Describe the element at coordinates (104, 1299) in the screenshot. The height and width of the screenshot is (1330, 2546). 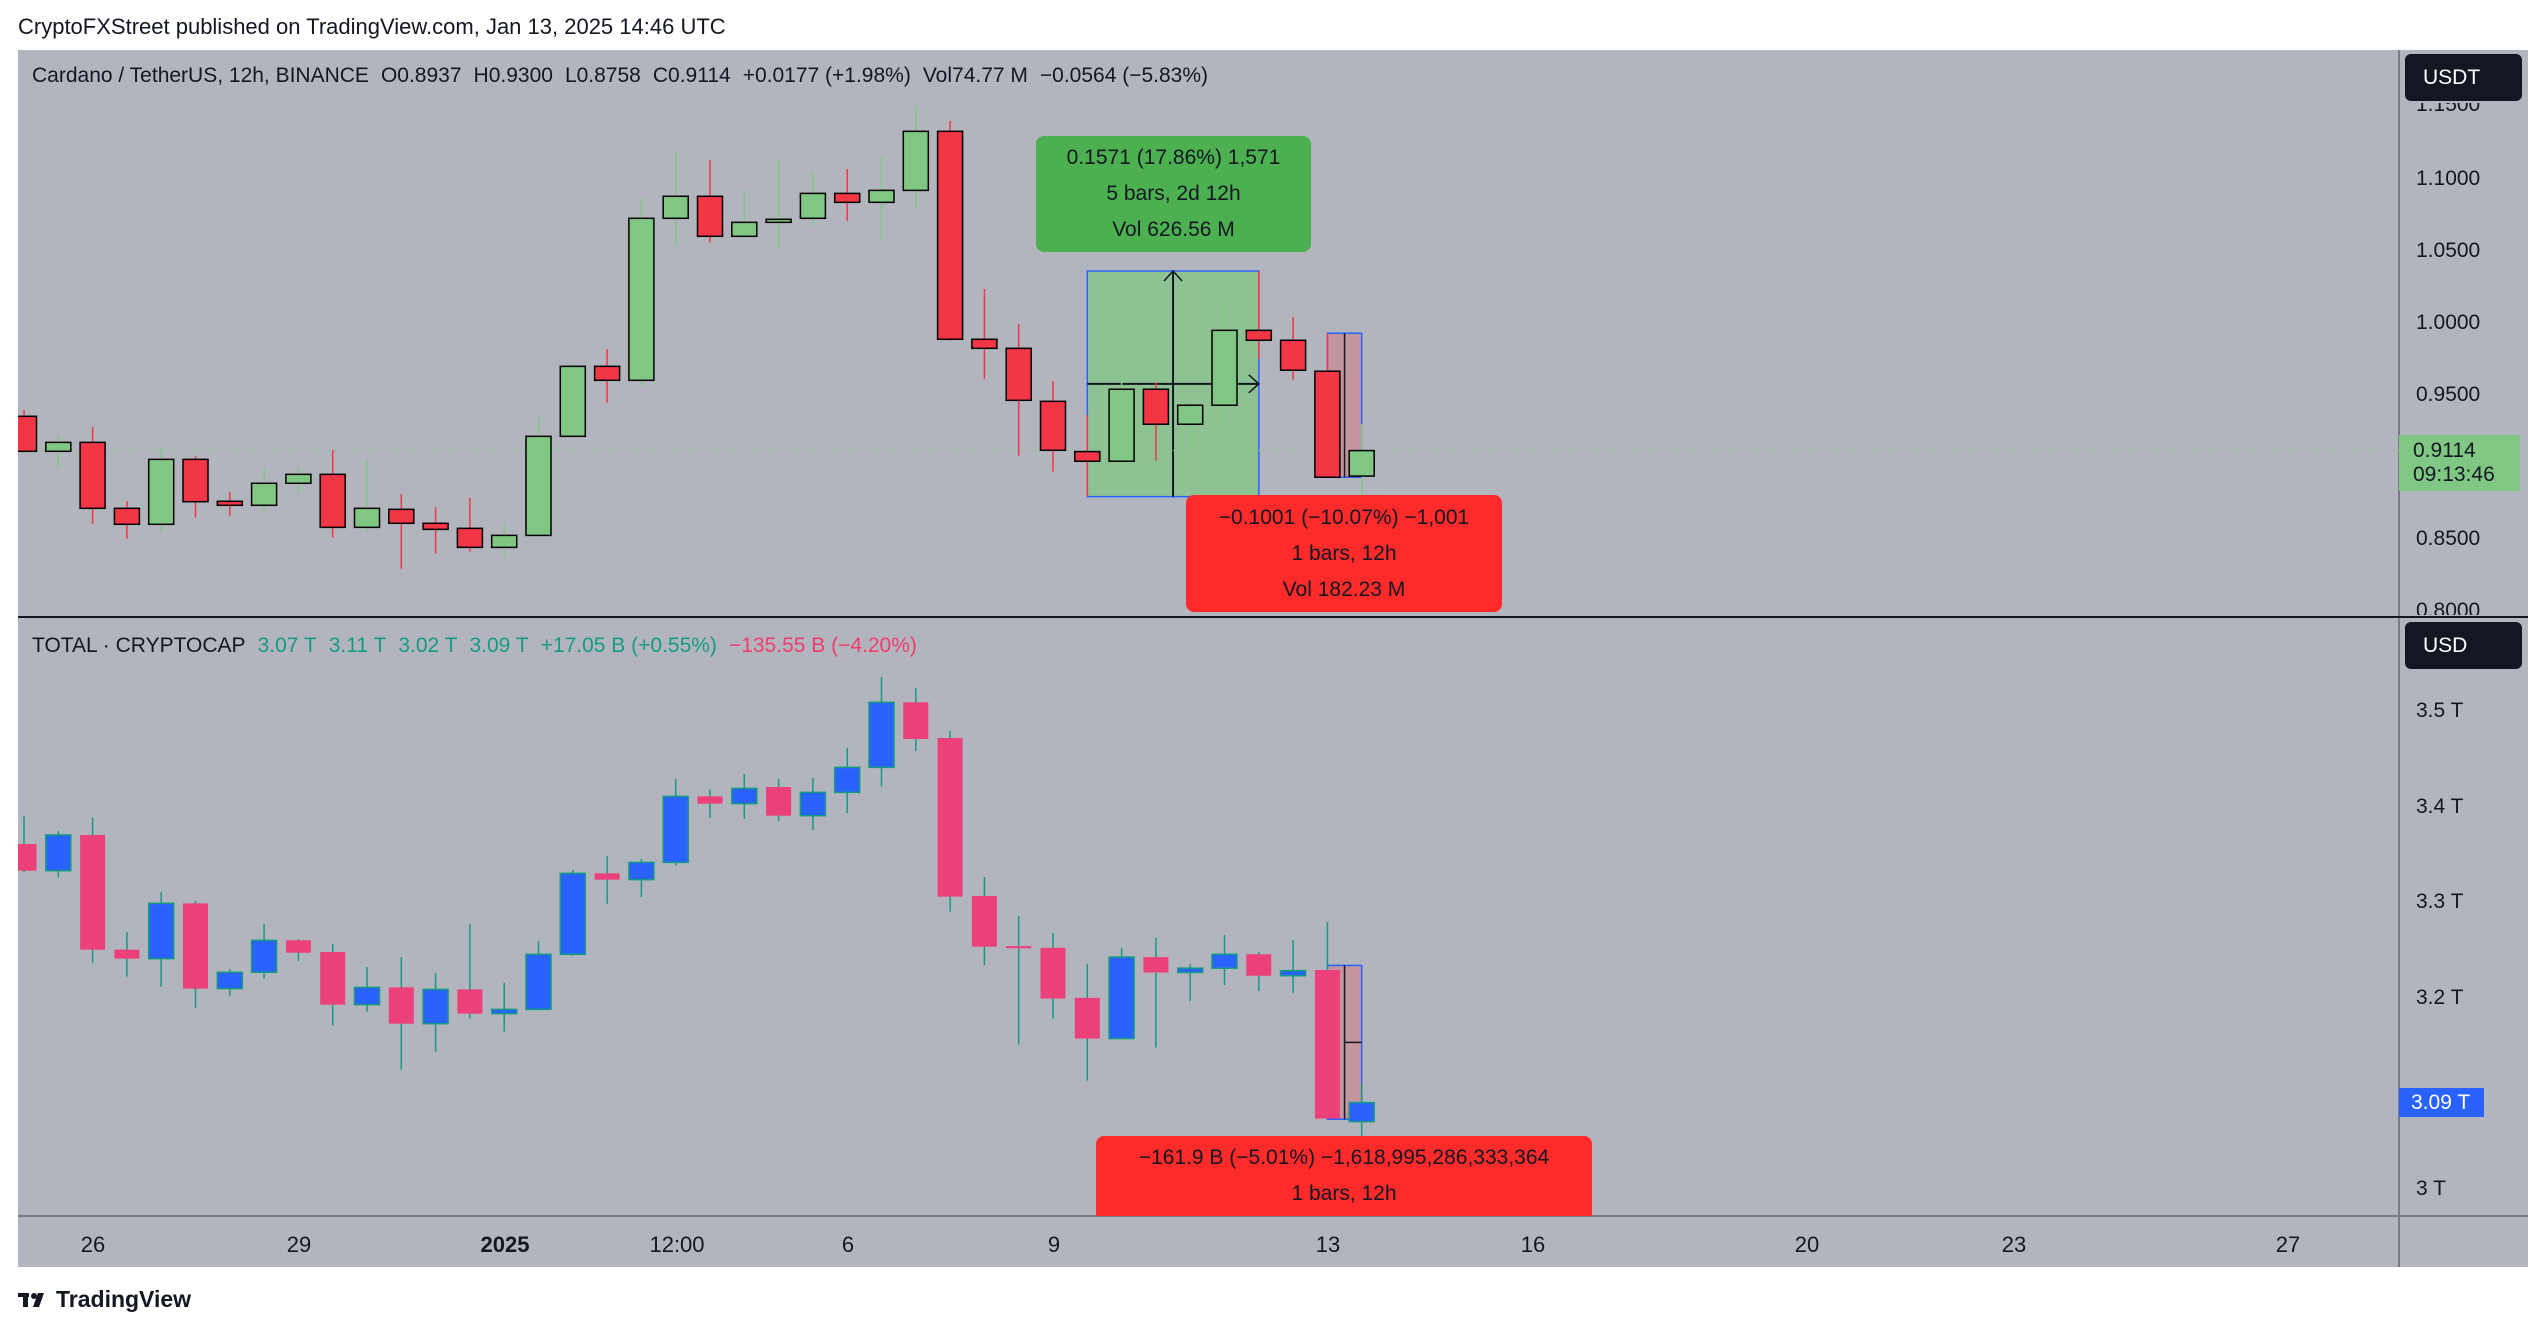
I see `tradingview-logo: TradingView` at that location.